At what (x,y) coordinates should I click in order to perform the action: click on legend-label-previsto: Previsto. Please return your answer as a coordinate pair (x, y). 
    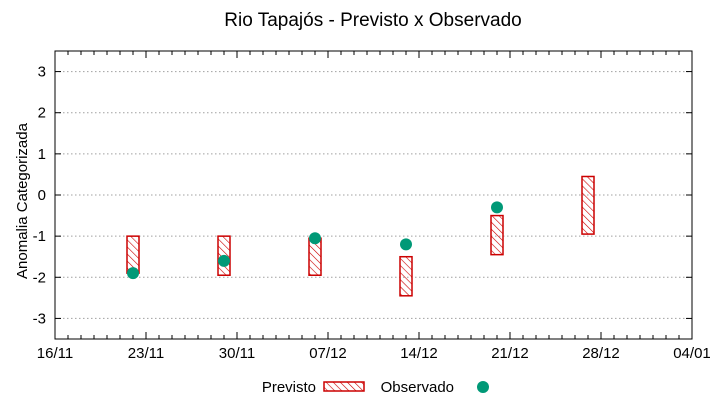
    Looking at the image, I should click on (289, 387).